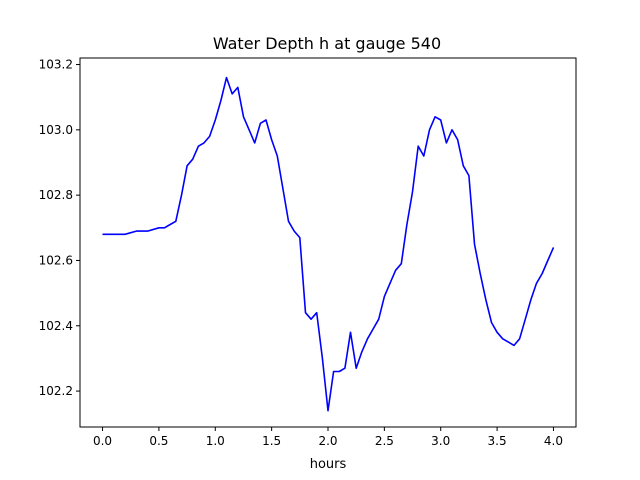 Image resolution: width=640 pixels, height=480 pixels. What do you see at coordinates (497, 441) in the screenshot?
I see `x-tick-label: 3.5` at bounding box center [497, 441].